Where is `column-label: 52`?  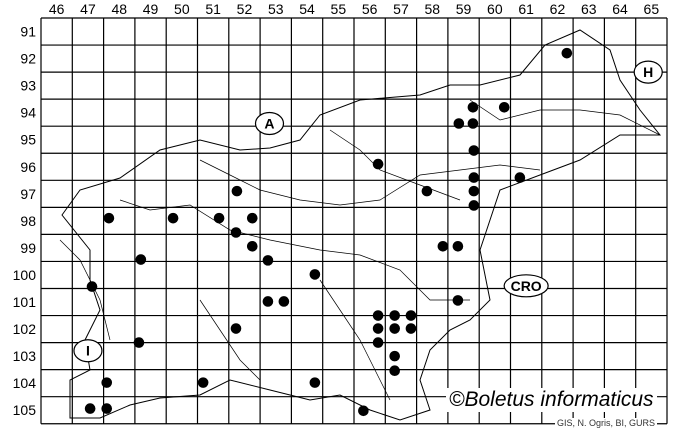 column-label: 52 is located at coordinates (245, 9).